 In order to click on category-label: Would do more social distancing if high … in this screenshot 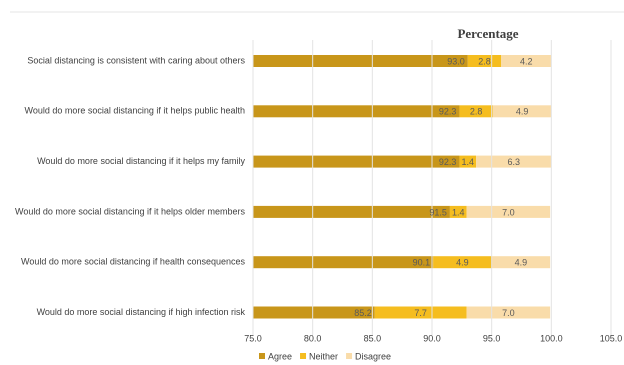, I will do `click(141, 312)`.